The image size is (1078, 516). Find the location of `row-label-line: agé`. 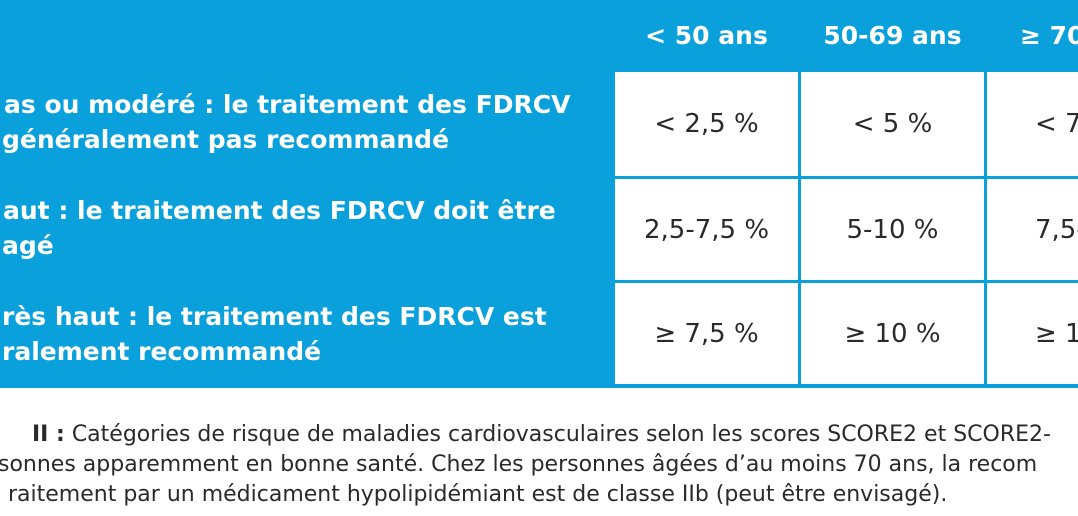

row-label-line: agé is located at coordinates (28, 245).